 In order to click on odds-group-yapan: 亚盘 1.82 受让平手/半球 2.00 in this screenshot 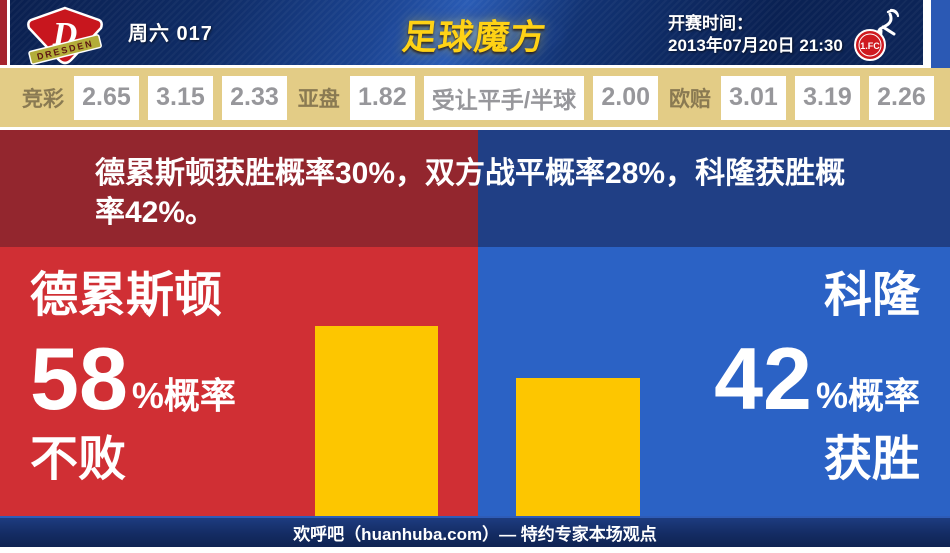, I will do `click(478, 97)`.